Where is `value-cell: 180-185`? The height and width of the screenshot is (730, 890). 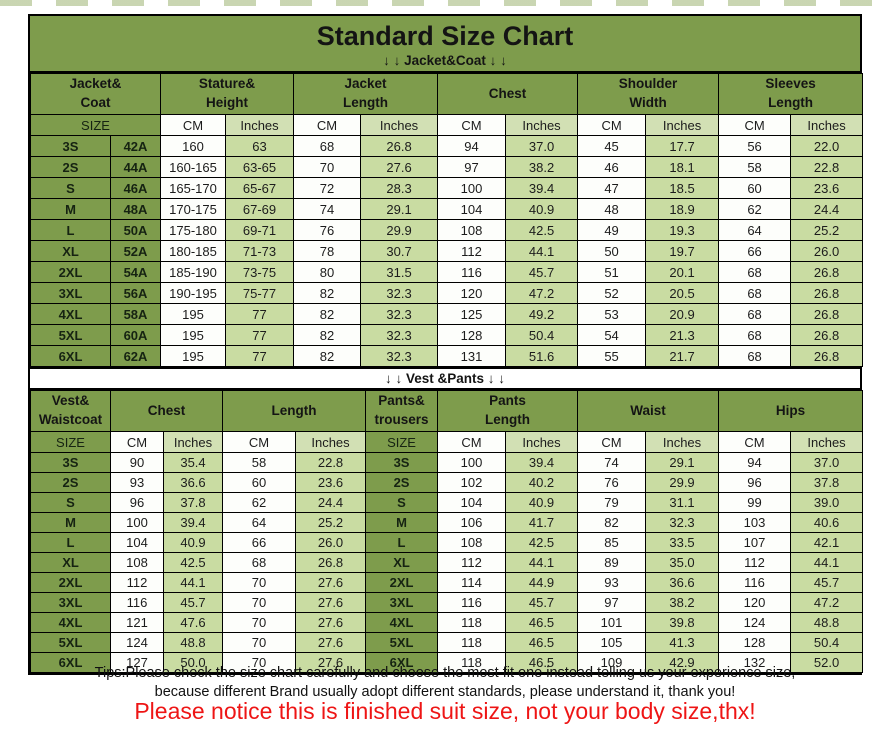 value-cell: 180-185 is located at coordinates (193, 251).